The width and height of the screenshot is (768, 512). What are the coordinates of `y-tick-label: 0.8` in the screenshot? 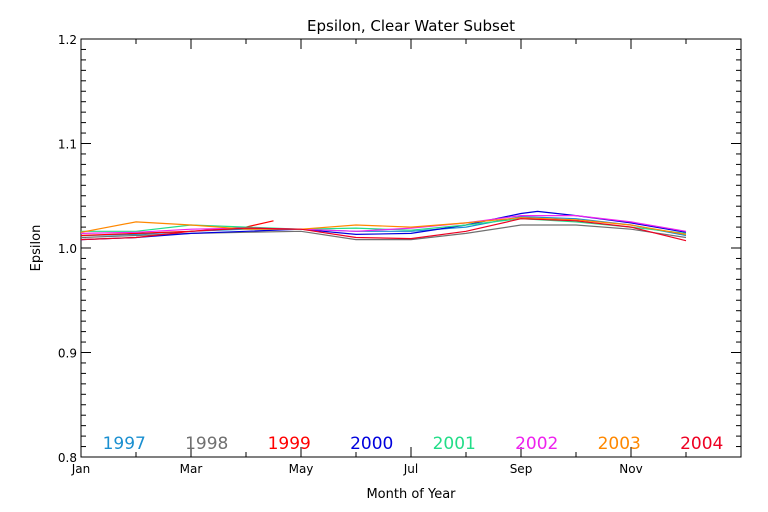 It's located at (67, 458).